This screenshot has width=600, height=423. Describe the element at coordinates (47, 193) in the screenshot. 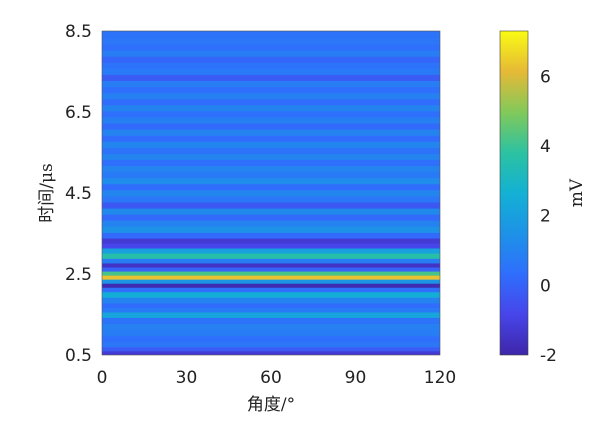

I see `y-axis-label: 时间/μs` at that location.